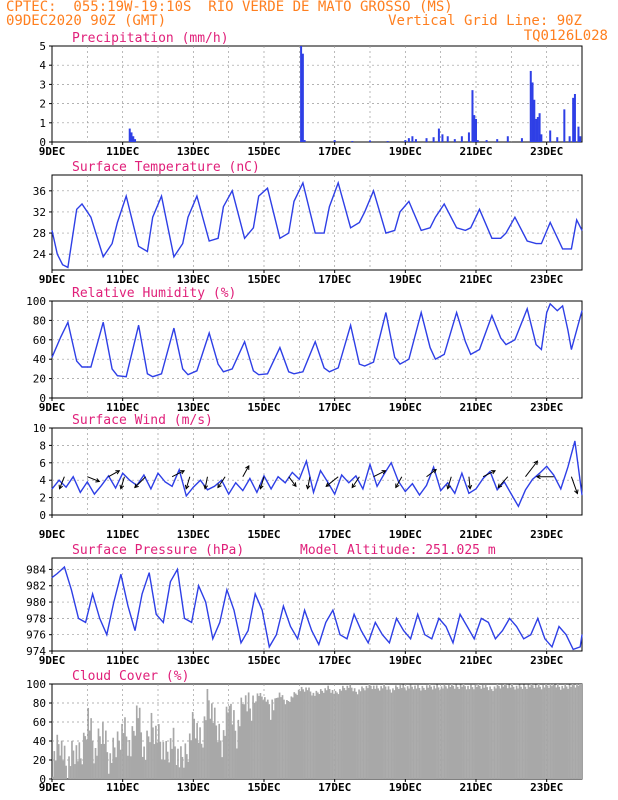 The image size is (618, 800). Describe the element at coordinates (317, 222) in the screenshot. I see `panel-frame` at that location.